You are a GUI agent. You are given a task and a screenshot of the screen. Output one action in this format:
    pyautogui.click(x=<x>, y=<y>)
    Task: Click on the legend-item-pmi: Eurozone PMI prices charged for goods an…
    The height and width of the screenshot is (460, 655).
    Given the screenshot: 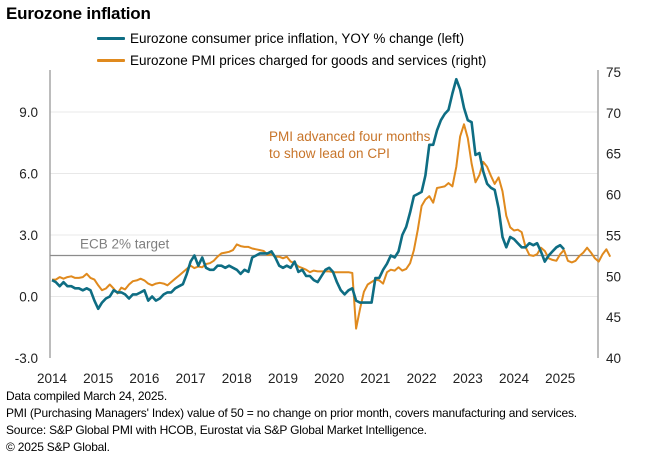 What is the action you would take?
    pyautogui.click(x=291, y=60)
    